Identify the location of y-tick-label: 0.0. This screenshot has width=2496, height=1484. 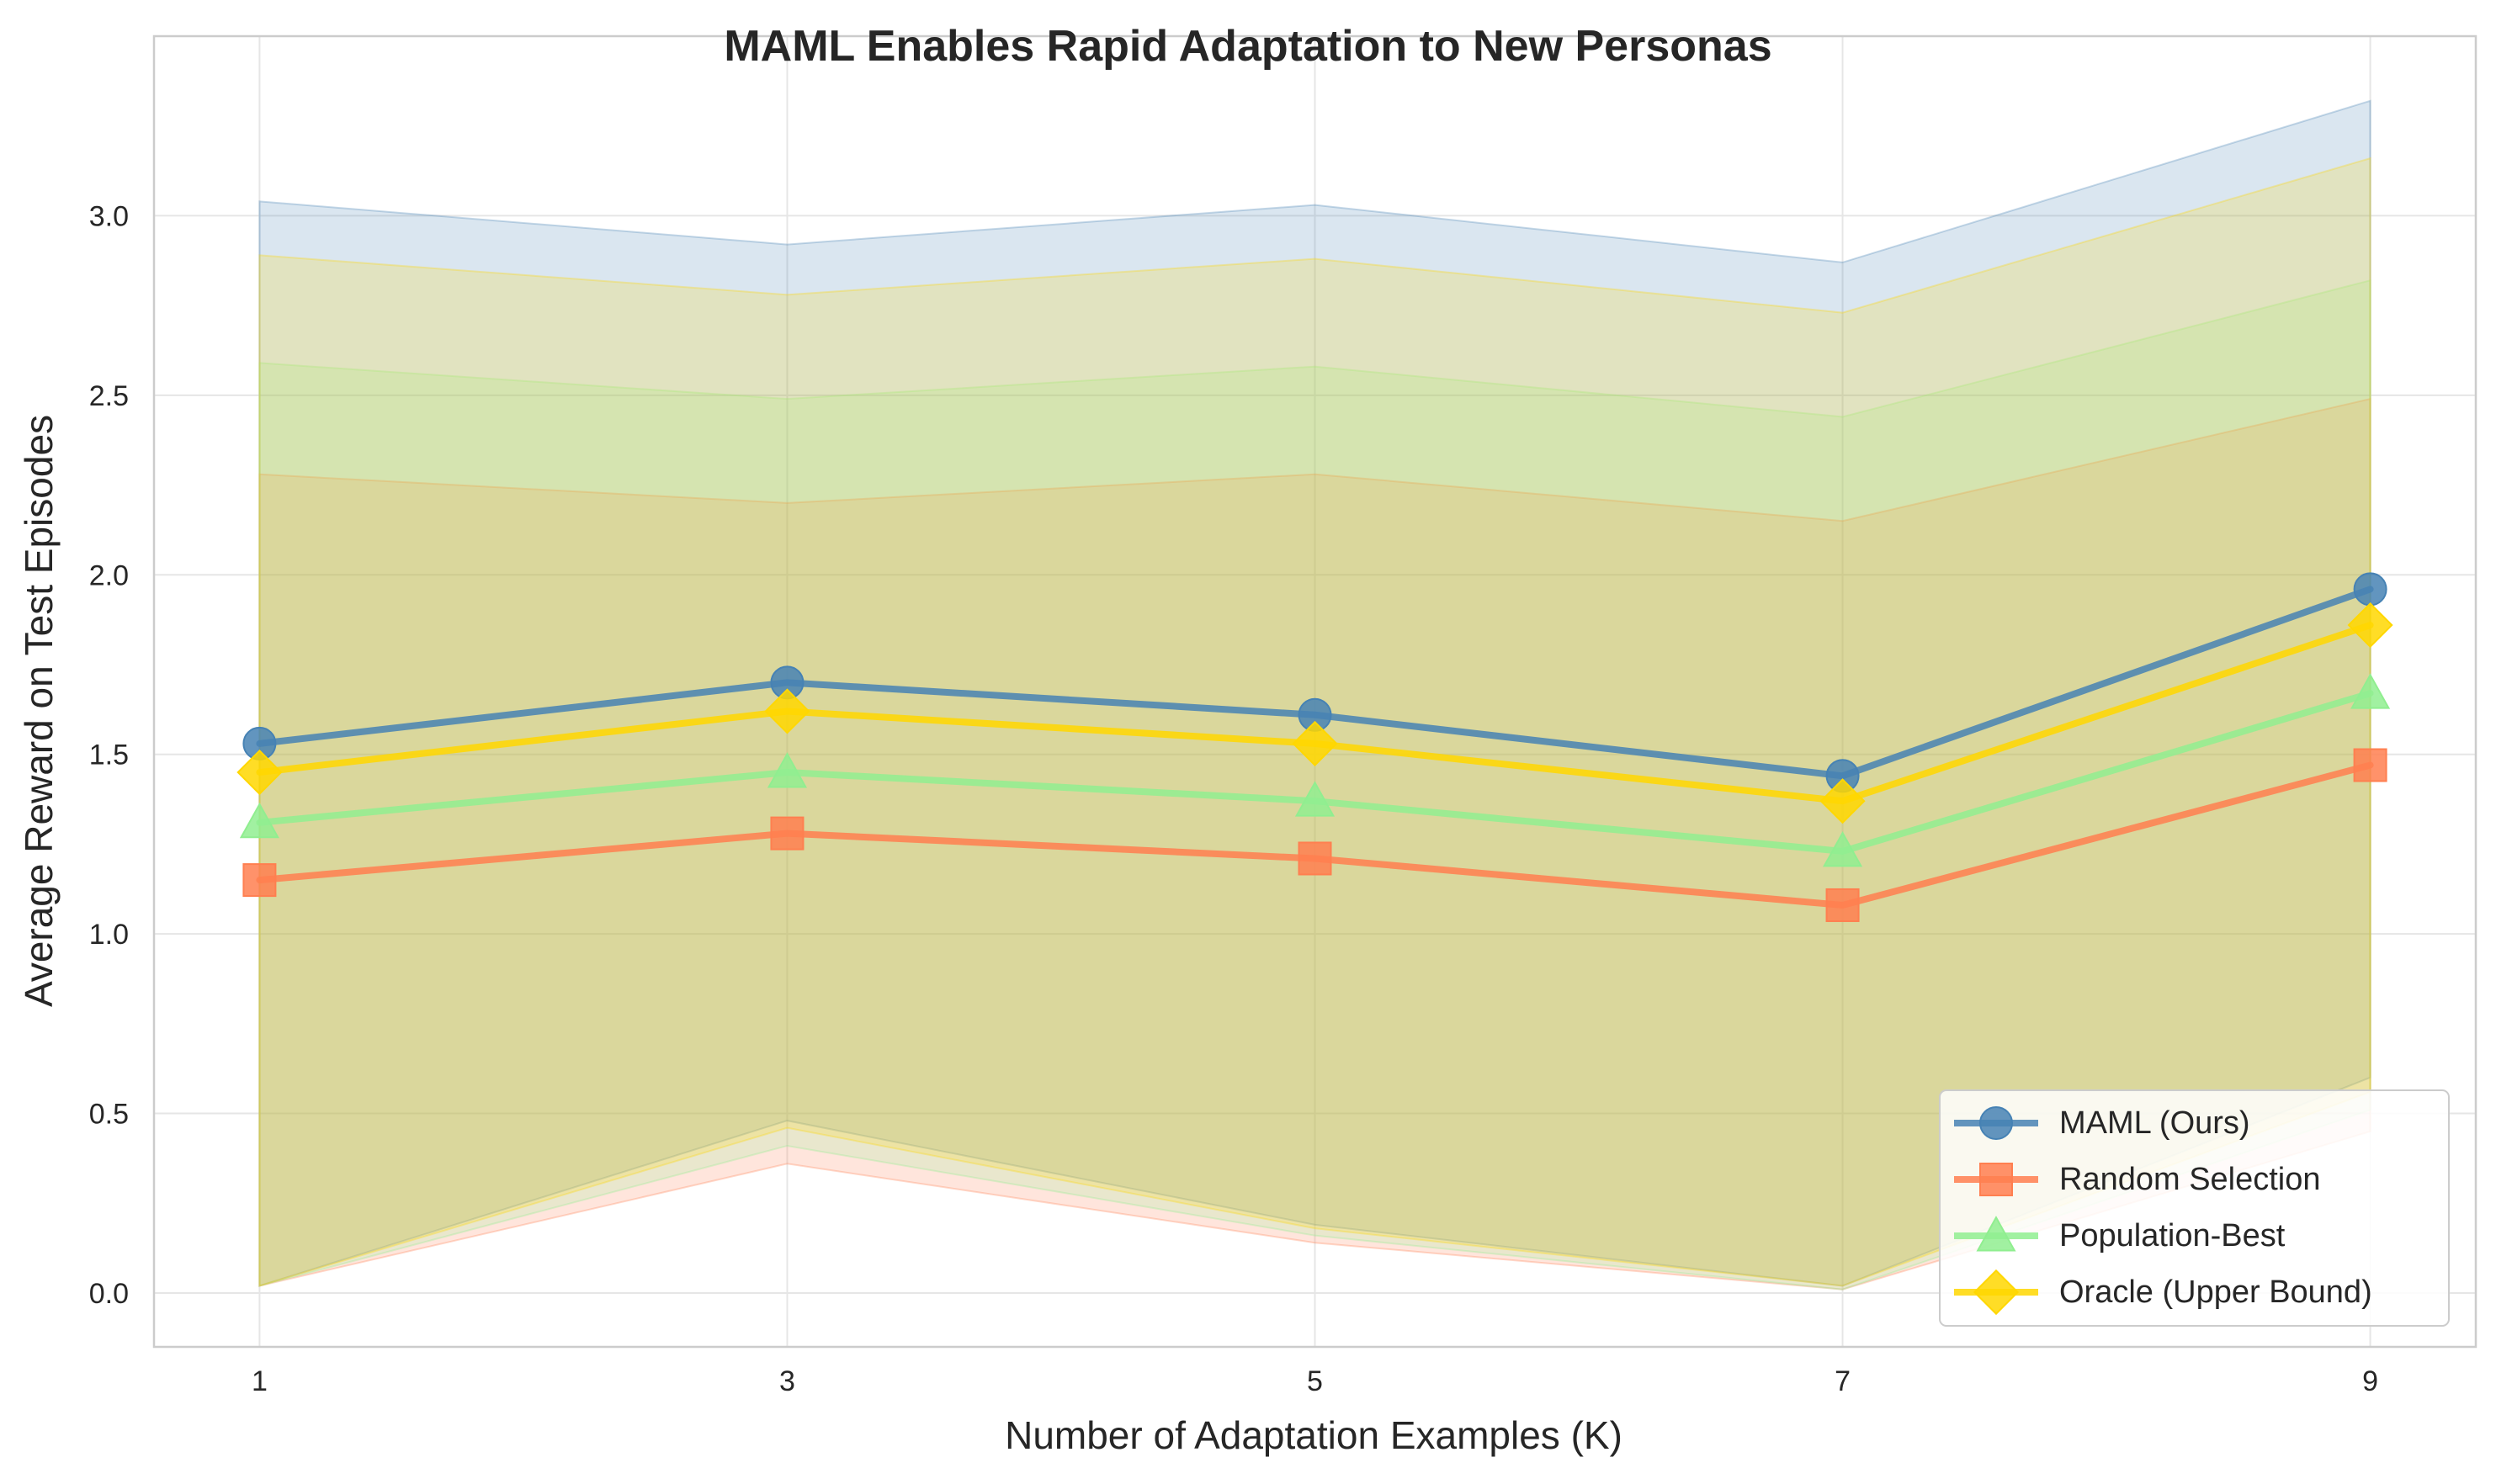
(109, 1294).